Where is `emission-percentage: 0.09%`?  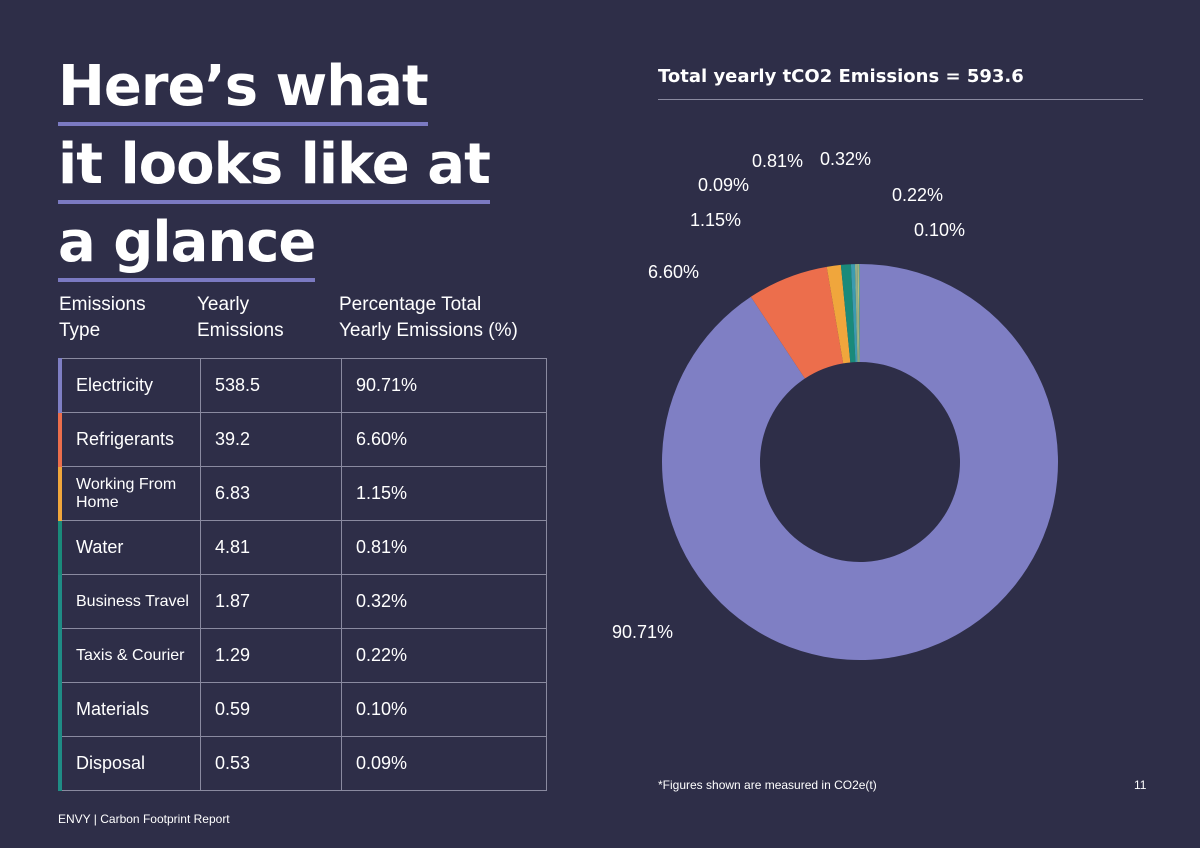 emission-percentage: 0.09% is located at coordinates (444, 763).